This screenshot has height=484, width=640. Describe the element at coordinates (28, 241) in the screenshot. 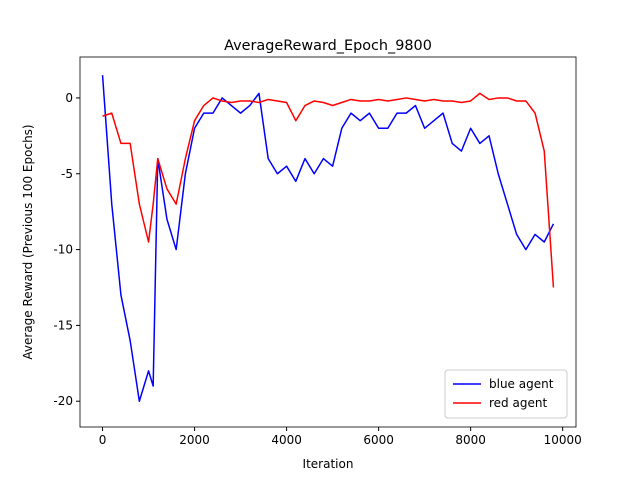

I see `y-axis-label: Average Reward (Previous 100 Epochs)` at that location.